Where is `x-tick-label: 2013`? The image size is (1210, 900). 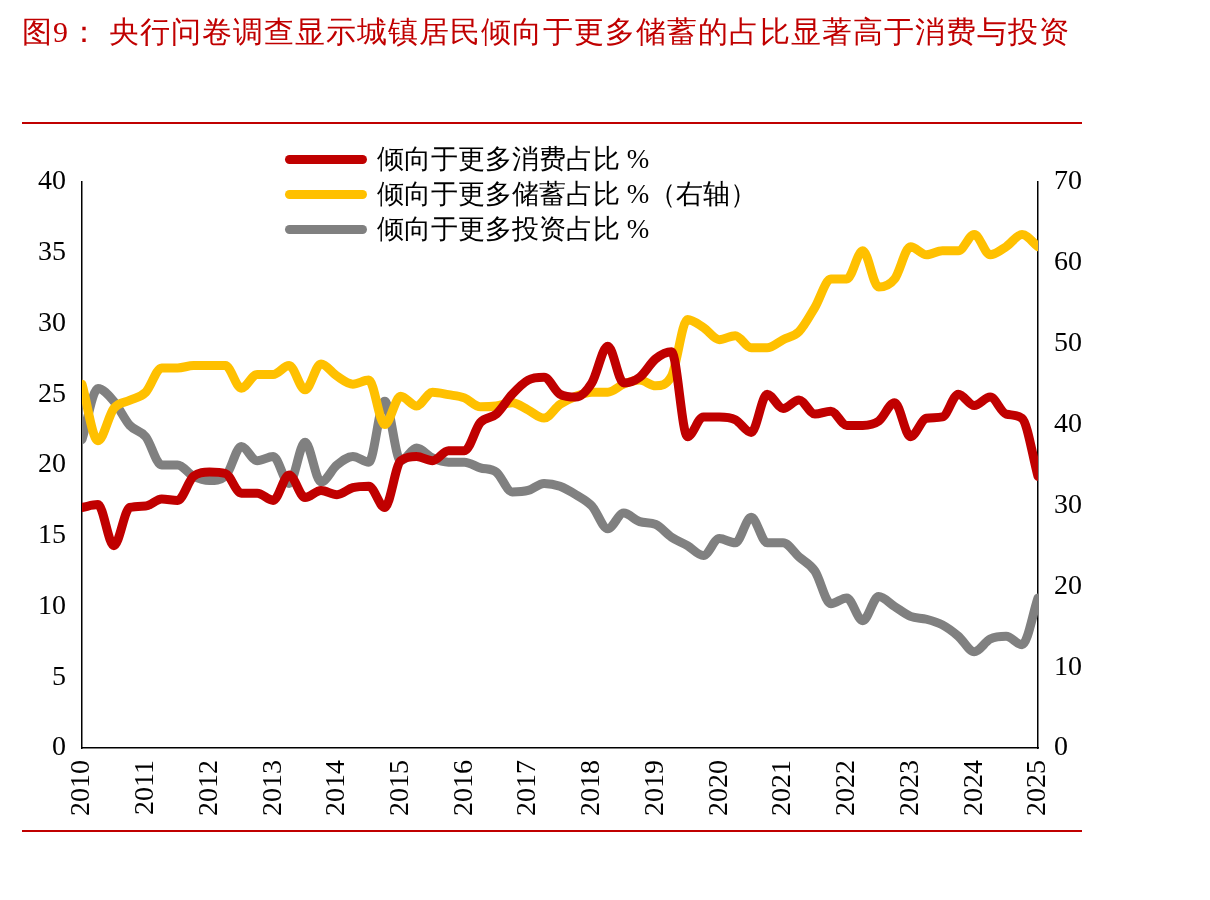
x-tick-label: 2013 is located at coordinates (271, 788).